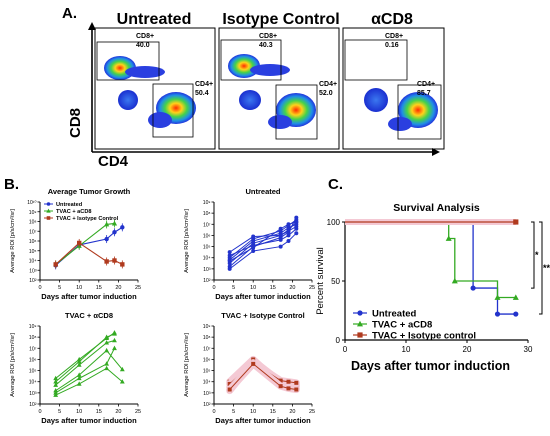 Image resolution: width=550 pixels, height=436 pixels. Describe the element at coordinates (328, 84) in the screenshot. I see `cd4-gate-label: CD4+` at that location.